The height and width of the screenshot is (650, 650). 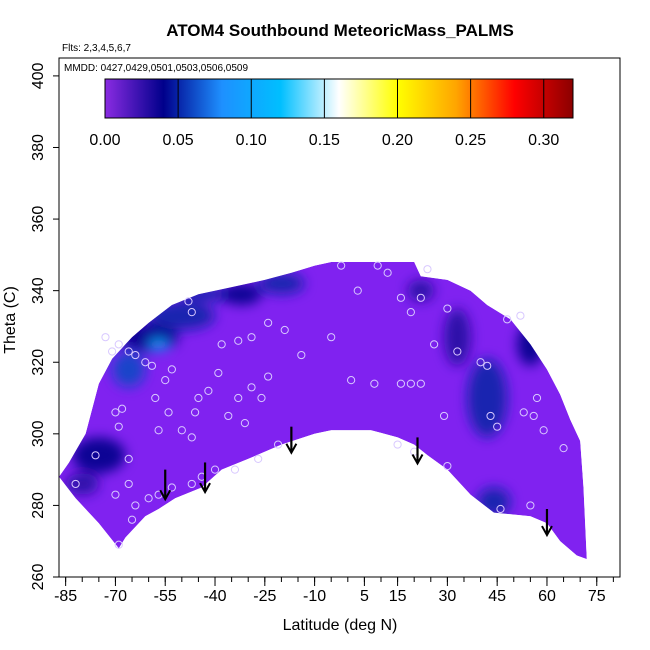 I want to click on y-axis: 260 280 300 320 340 360 380 400, so click(x=44, y=326).